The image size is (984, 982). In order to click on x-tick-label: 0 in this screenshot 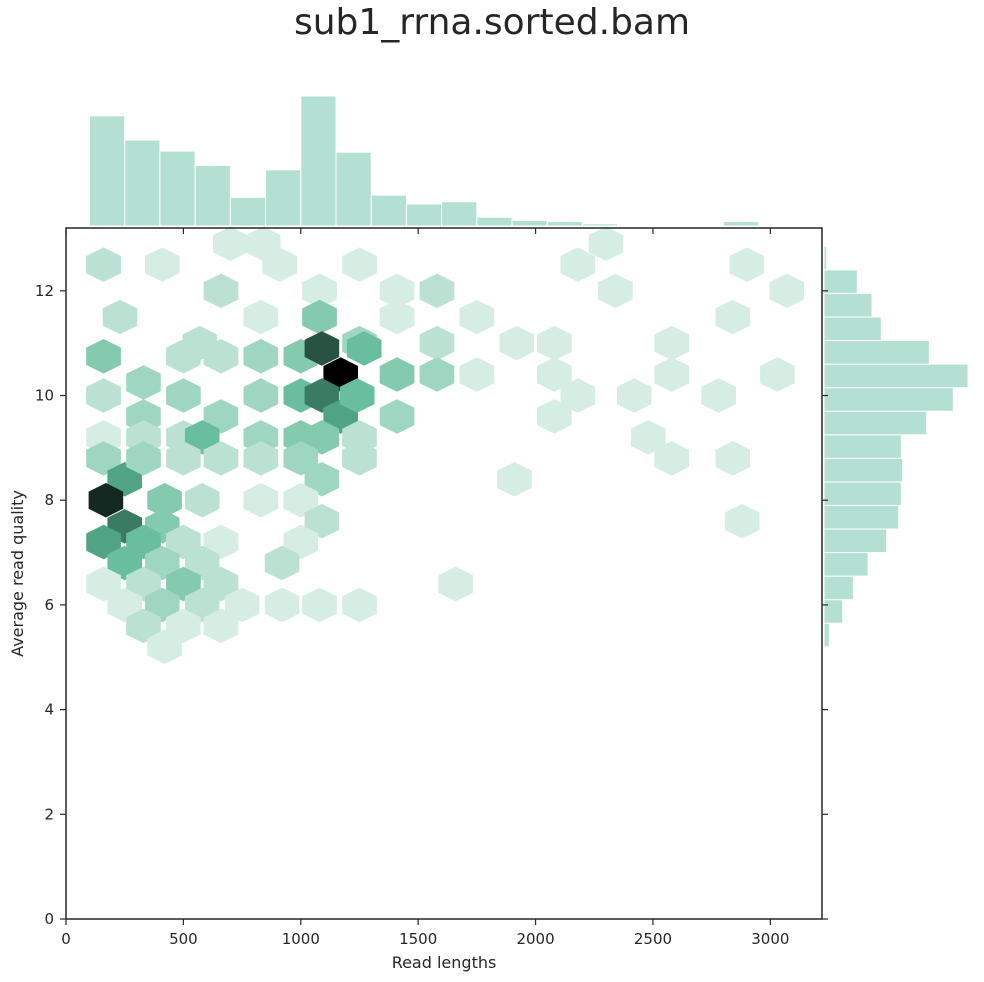, I will do `click(66, 939)`.